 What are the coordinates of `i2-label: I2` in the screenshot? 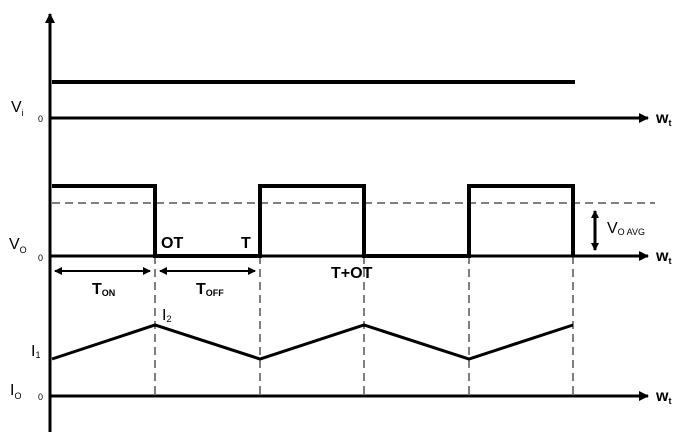 It's located at (166, 315).